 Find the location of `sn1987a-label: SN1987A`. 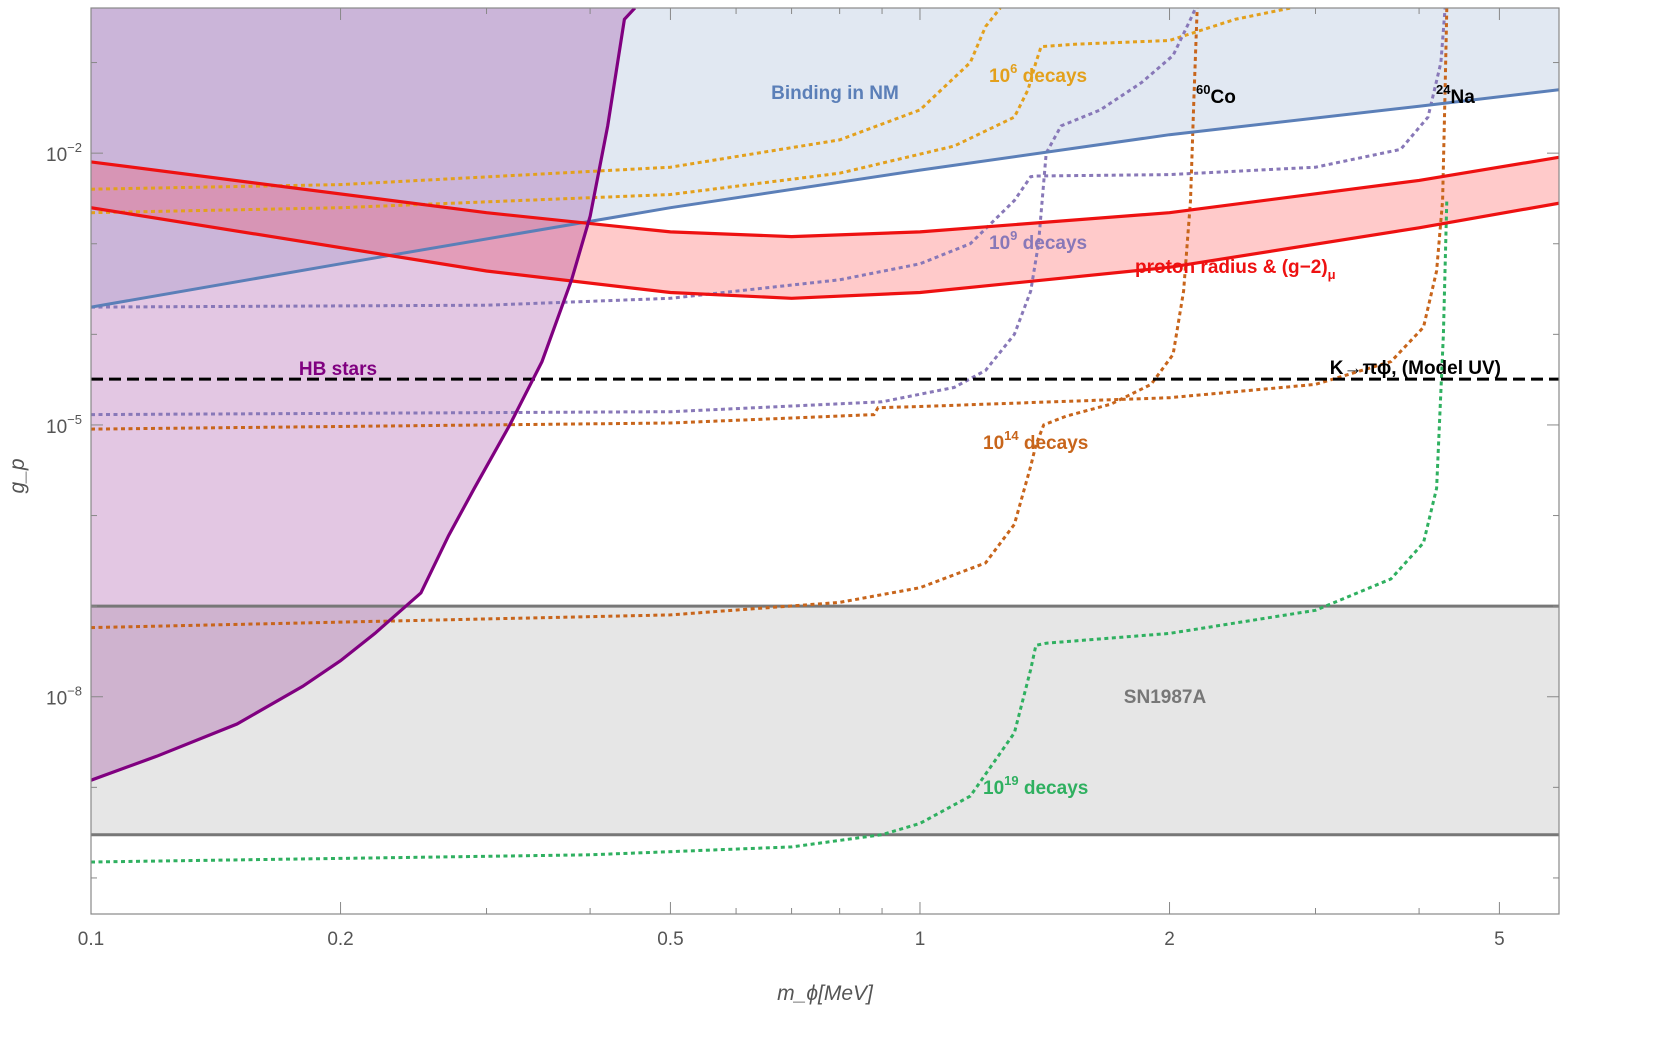

sn1987a-label: SN1987A is located at coordinates (1165, 697).